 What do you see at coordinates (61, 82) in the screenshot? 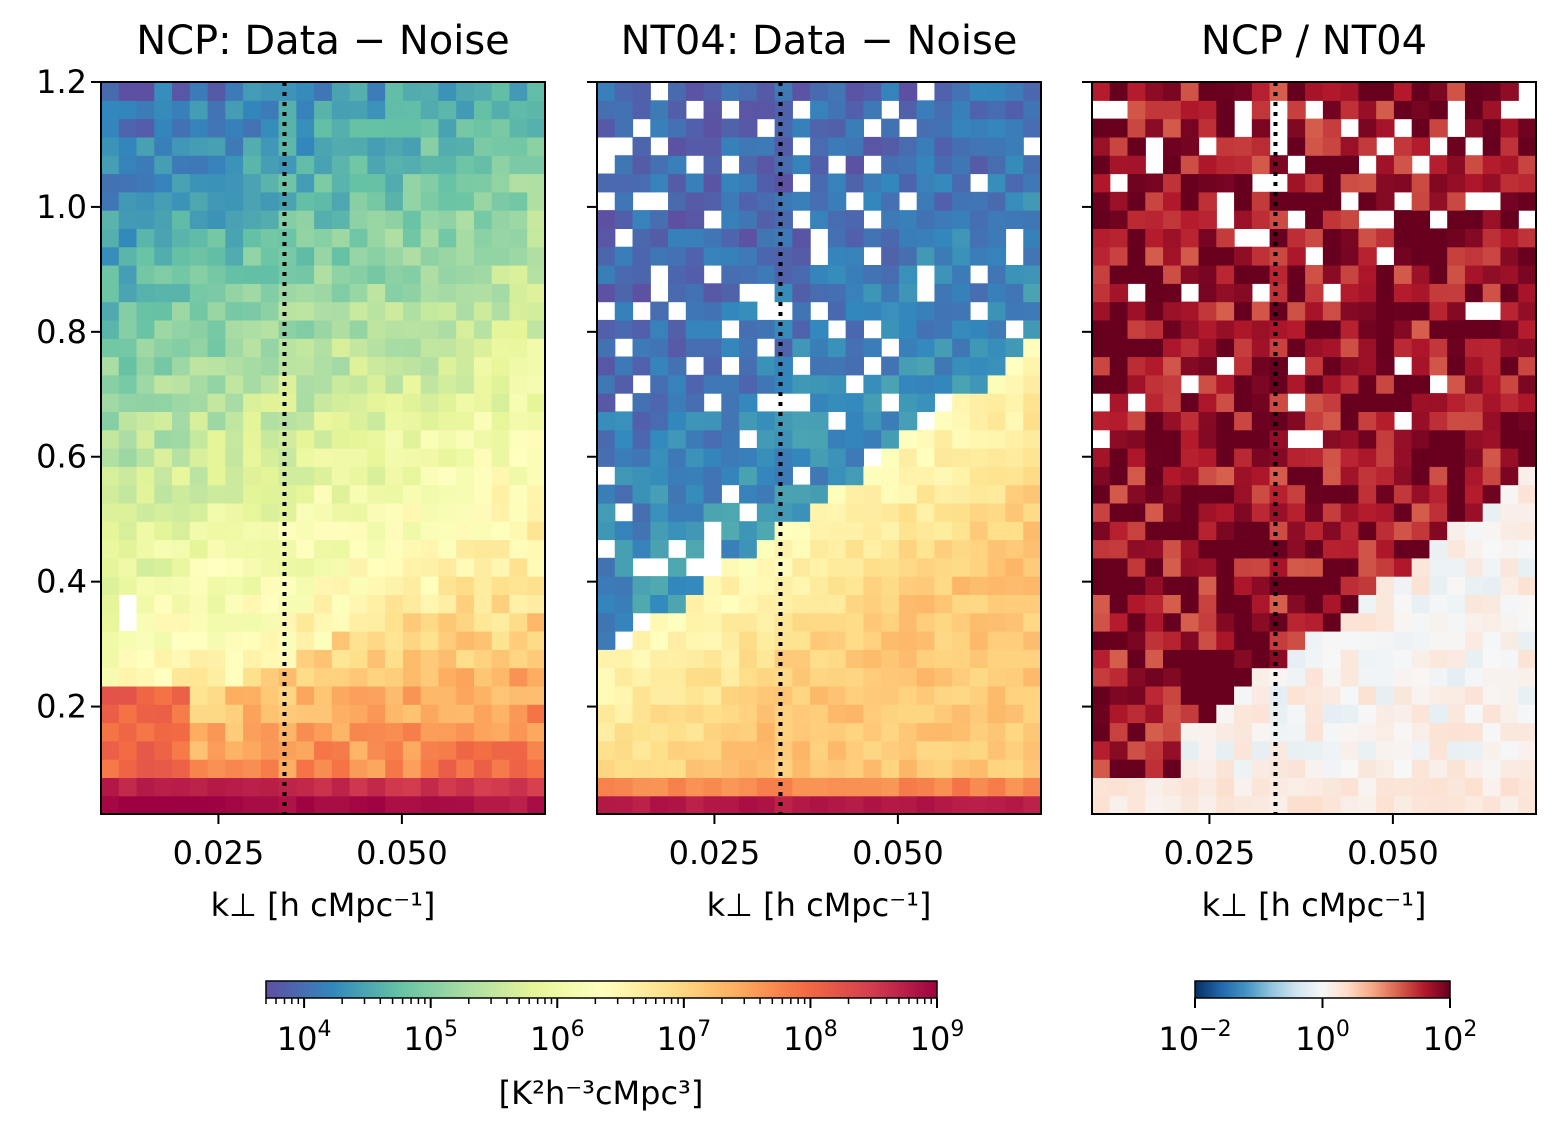
I see `y-tick-label: 1.2` at bounding box center [61, 82].